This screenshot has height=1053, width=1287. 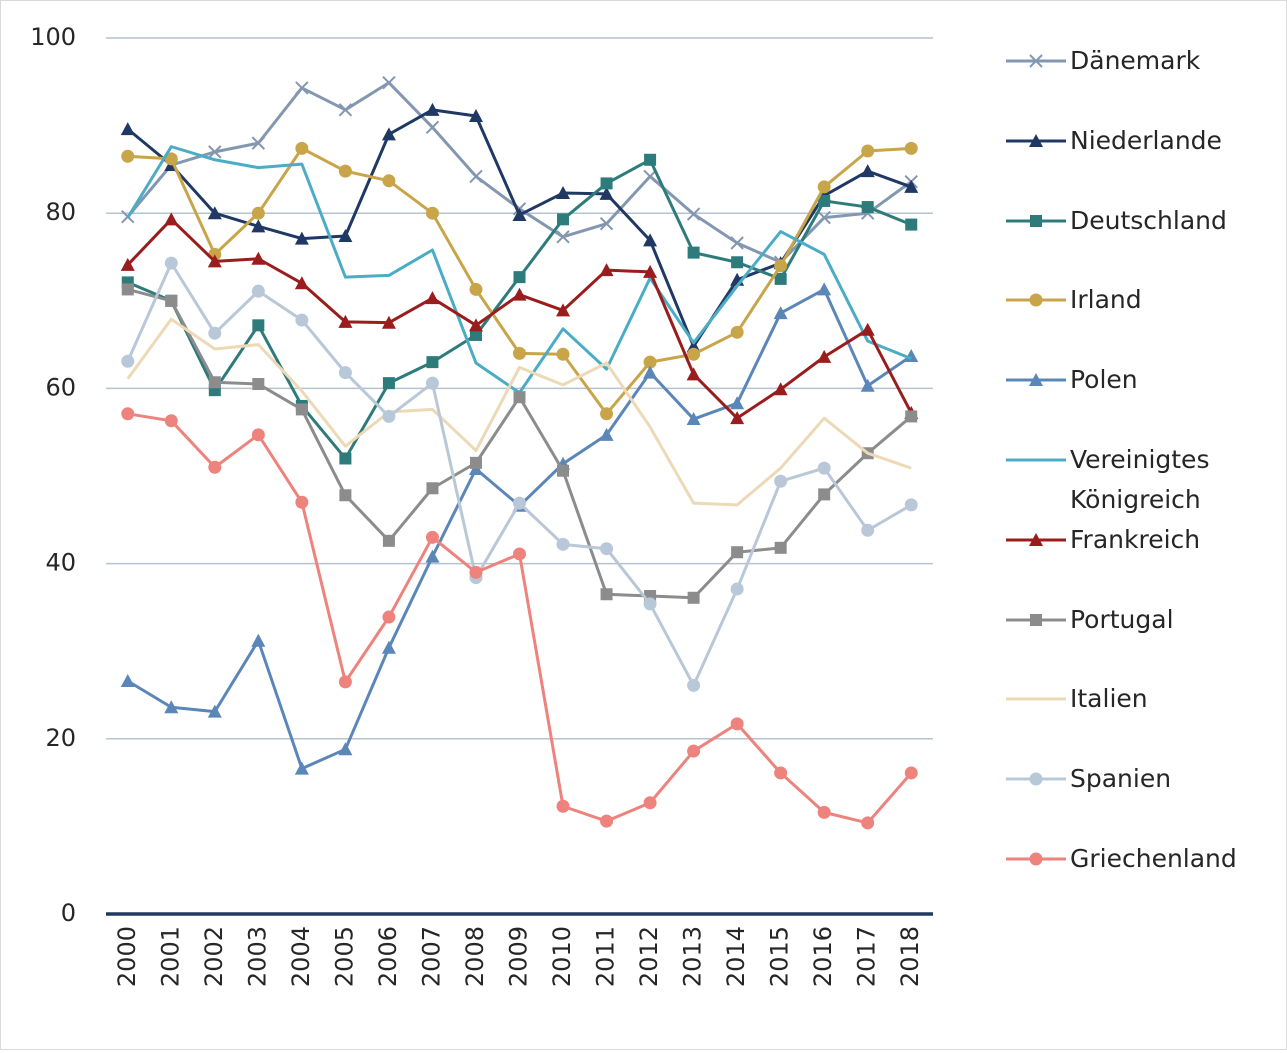 I want to click on legend-label: Deutschland, so click(x=1148, y=220).